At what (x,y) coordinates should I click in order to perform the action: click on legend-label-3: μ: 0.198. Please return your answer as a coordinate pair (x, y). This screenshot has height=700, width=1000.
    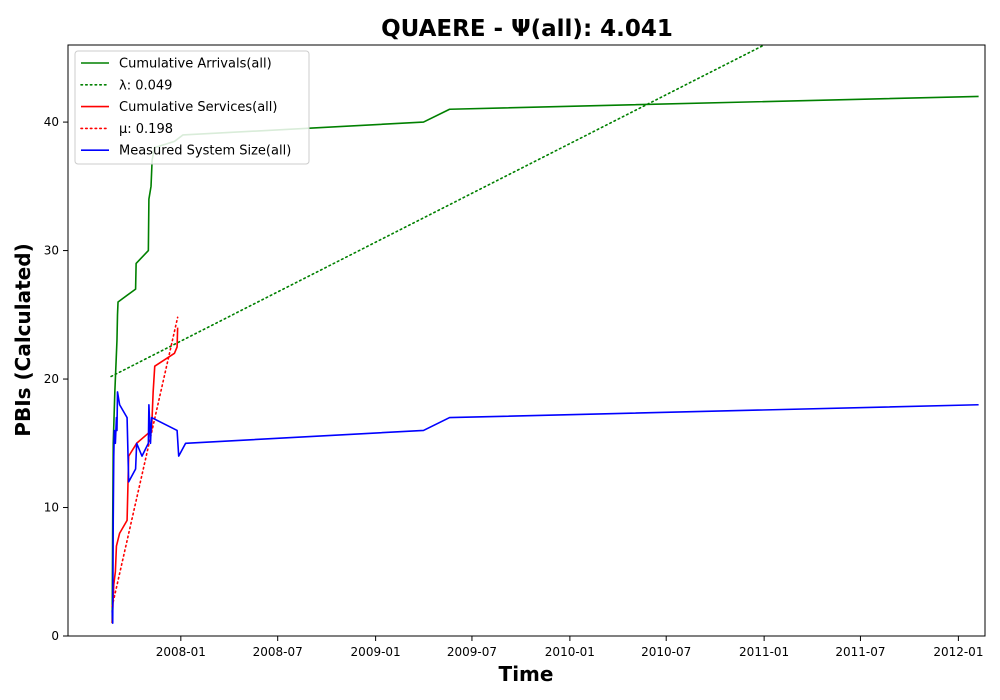
    Looking at the image, I should click on (146, 129).